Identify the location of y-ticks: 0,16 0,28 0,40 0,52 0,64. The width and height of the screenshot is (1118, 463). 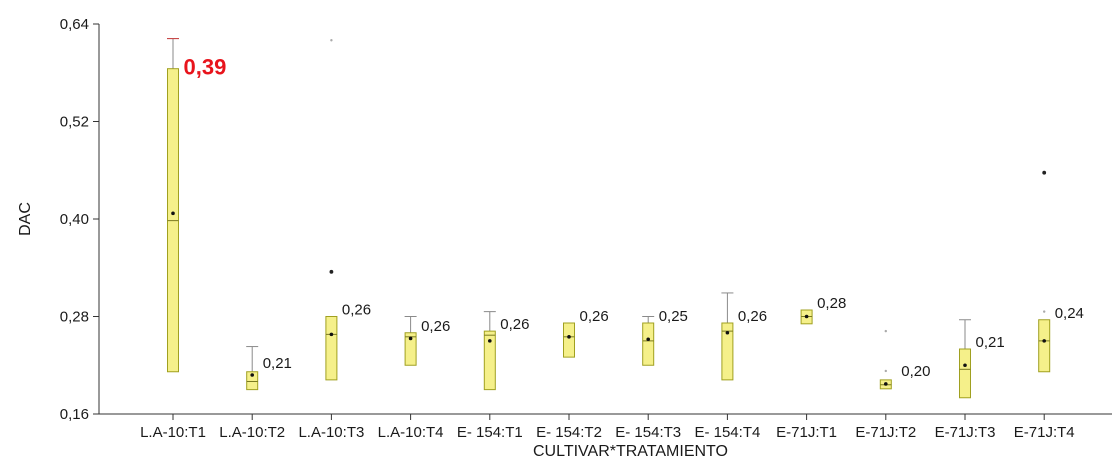
(79, 219).